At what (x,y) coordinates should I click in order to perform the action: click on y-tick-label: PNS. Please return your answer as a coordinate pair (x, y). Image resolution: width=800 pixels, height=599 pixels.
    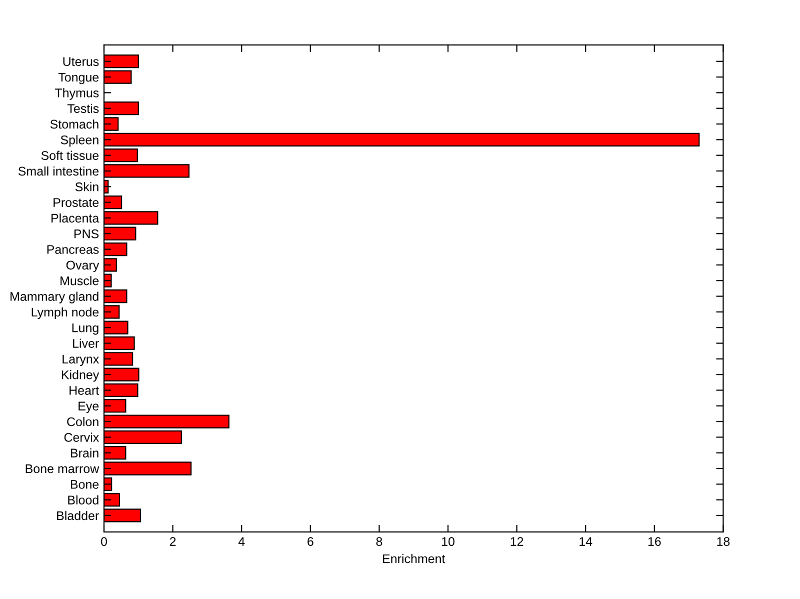
    Looking at the image, I should click on (86, 233).